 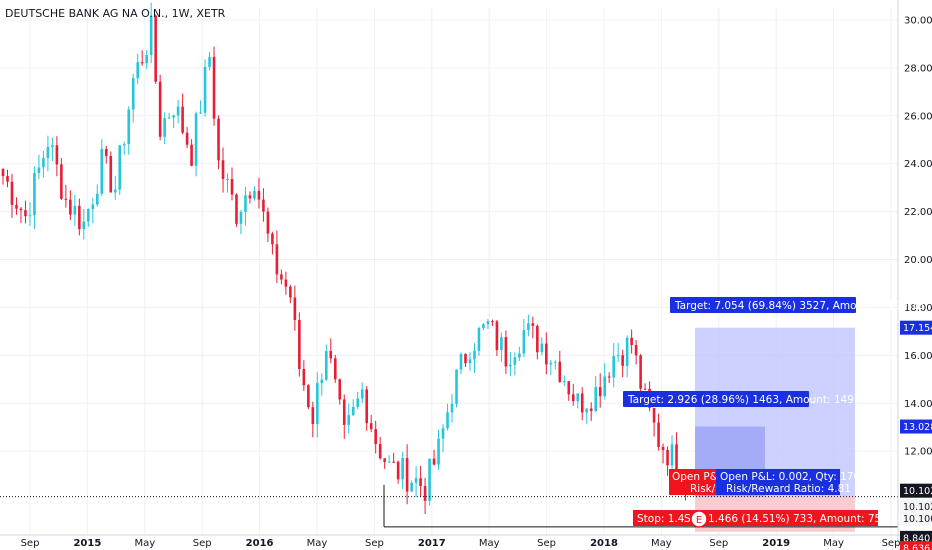 I want to click on y-tick-label: 14.000, so click(x=918, y=404).